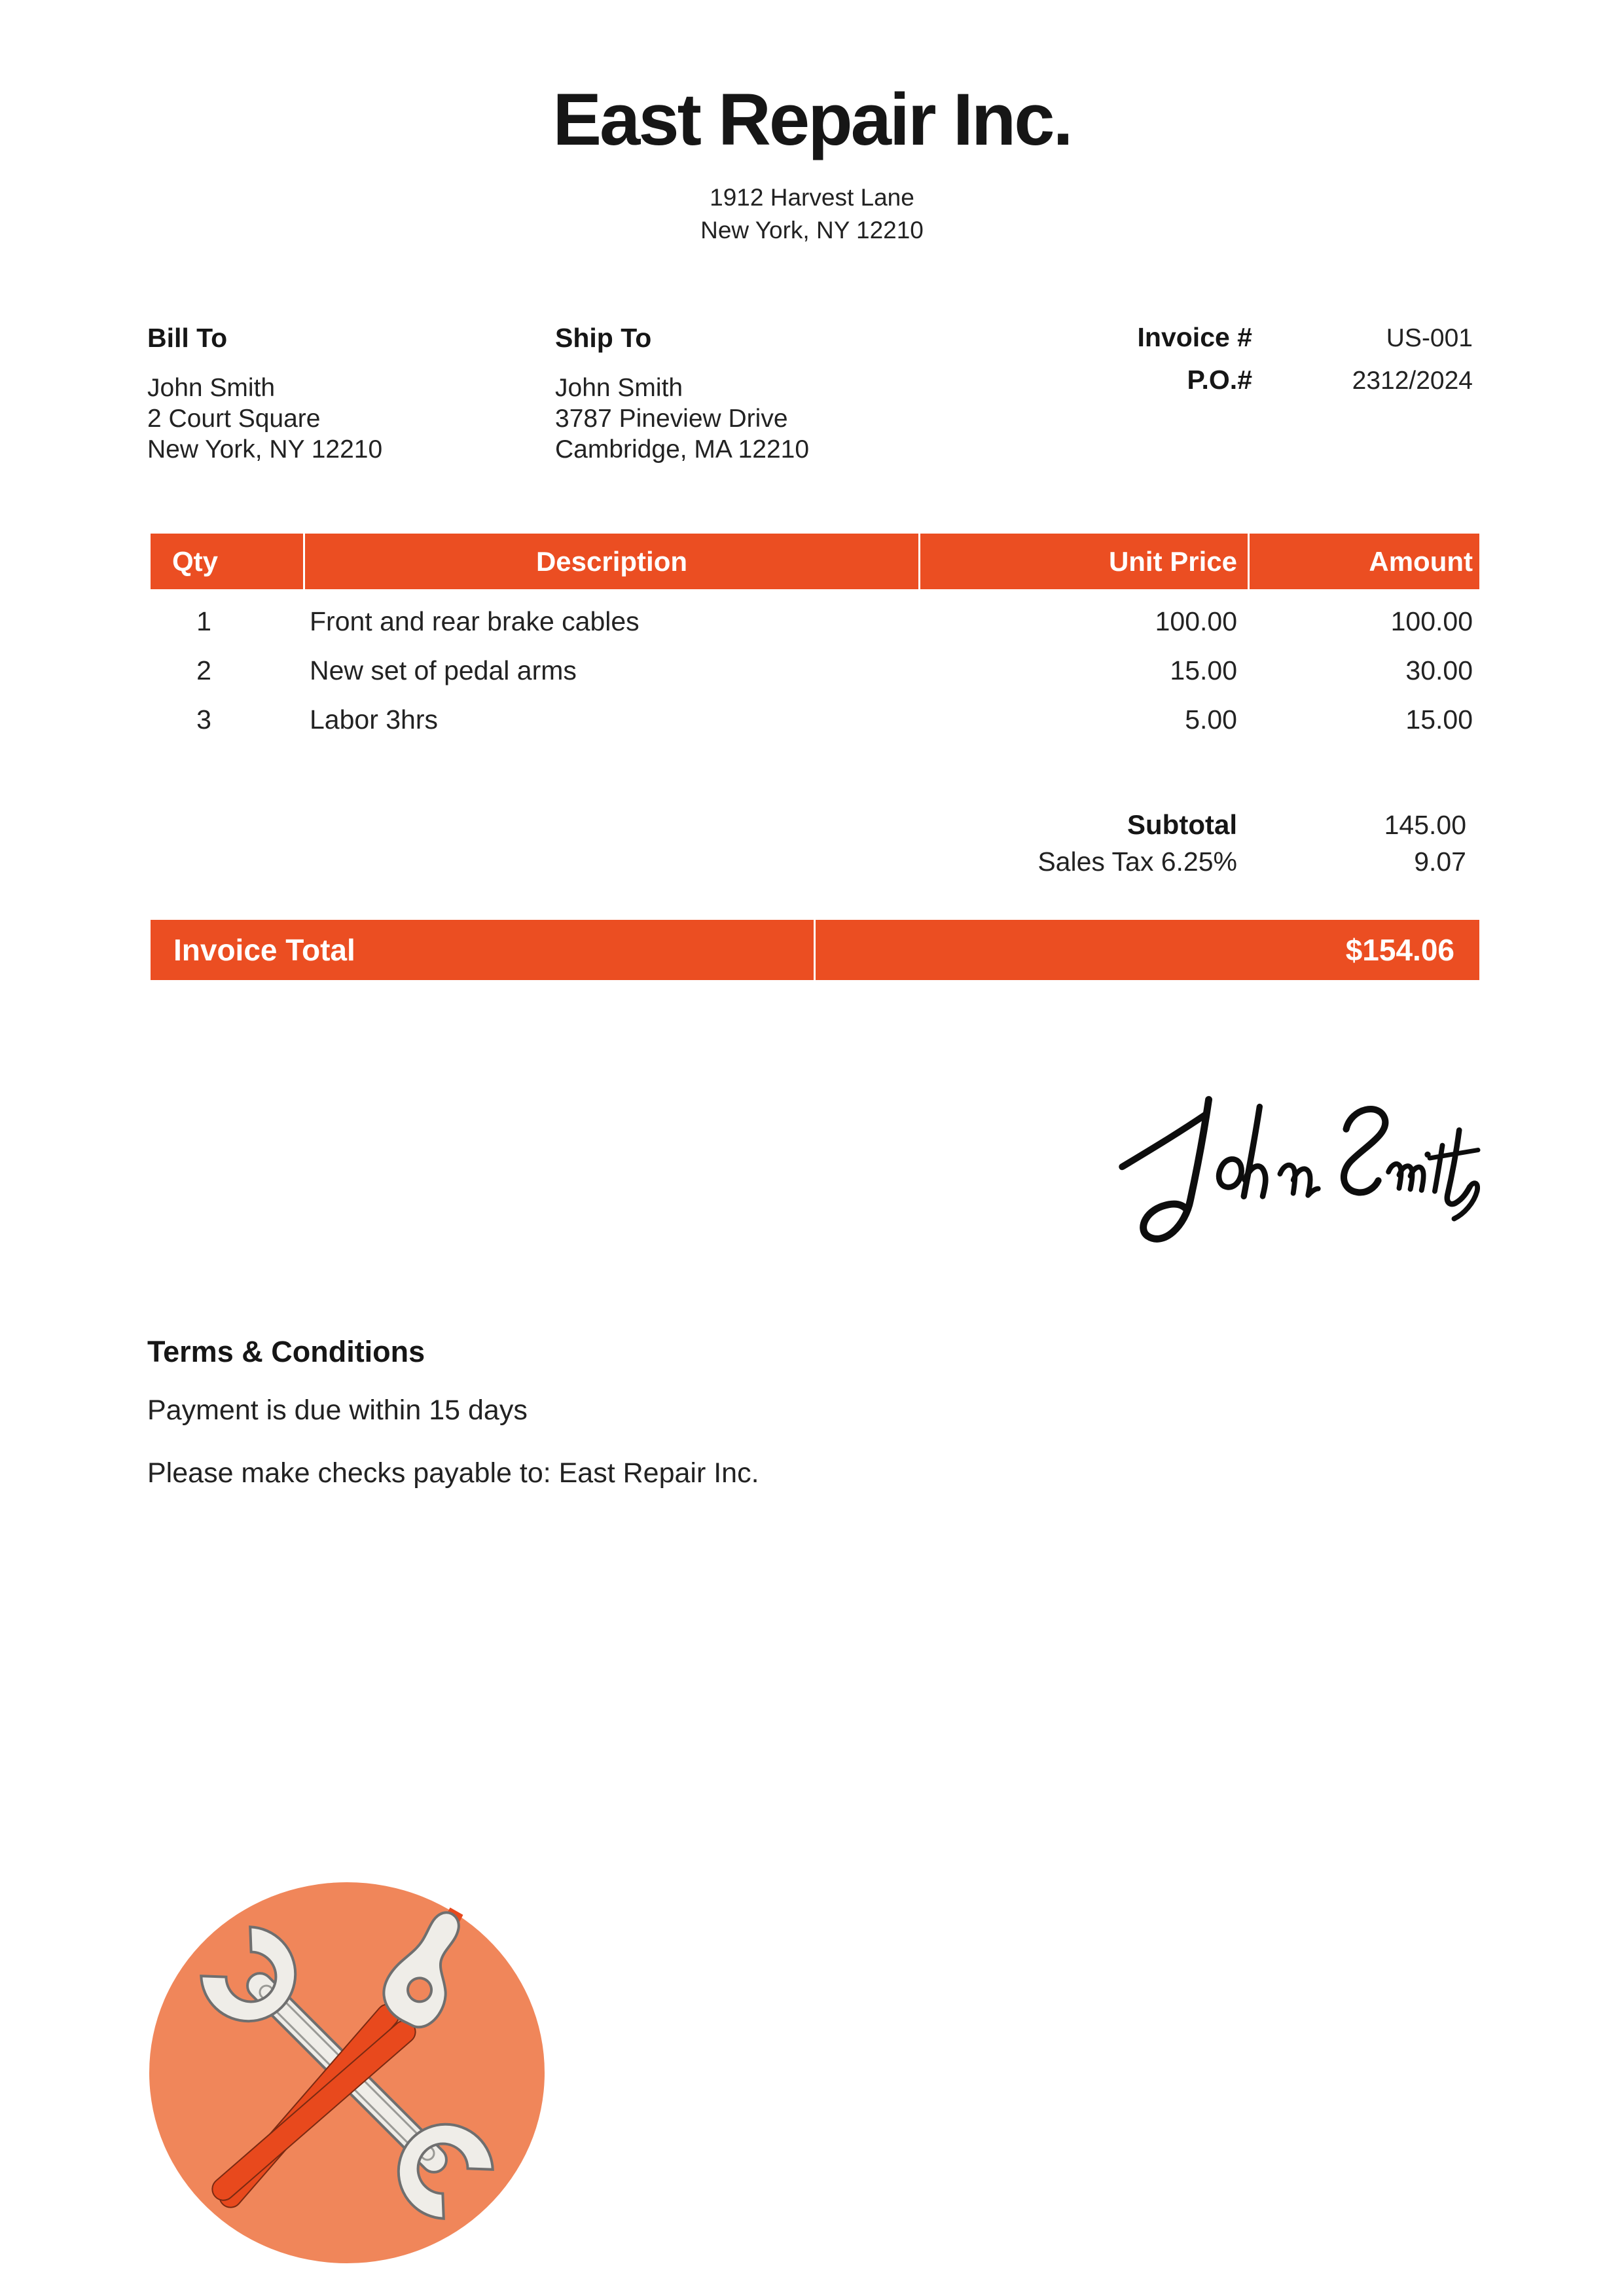 Image resolution: width=1624 pixels, height=2296 pixels. I want to click on qty-cell: 2, so click(203, 670).